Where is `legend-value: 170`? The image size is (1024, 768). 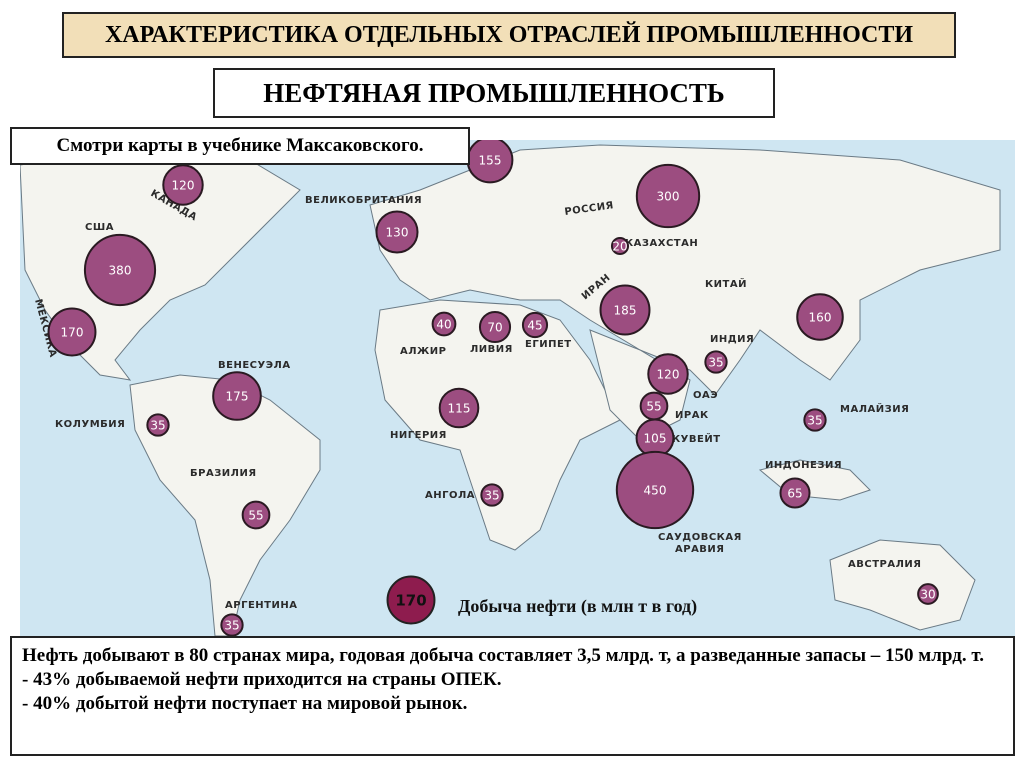 legend-value: 170 is located at coordinates (410, 601).